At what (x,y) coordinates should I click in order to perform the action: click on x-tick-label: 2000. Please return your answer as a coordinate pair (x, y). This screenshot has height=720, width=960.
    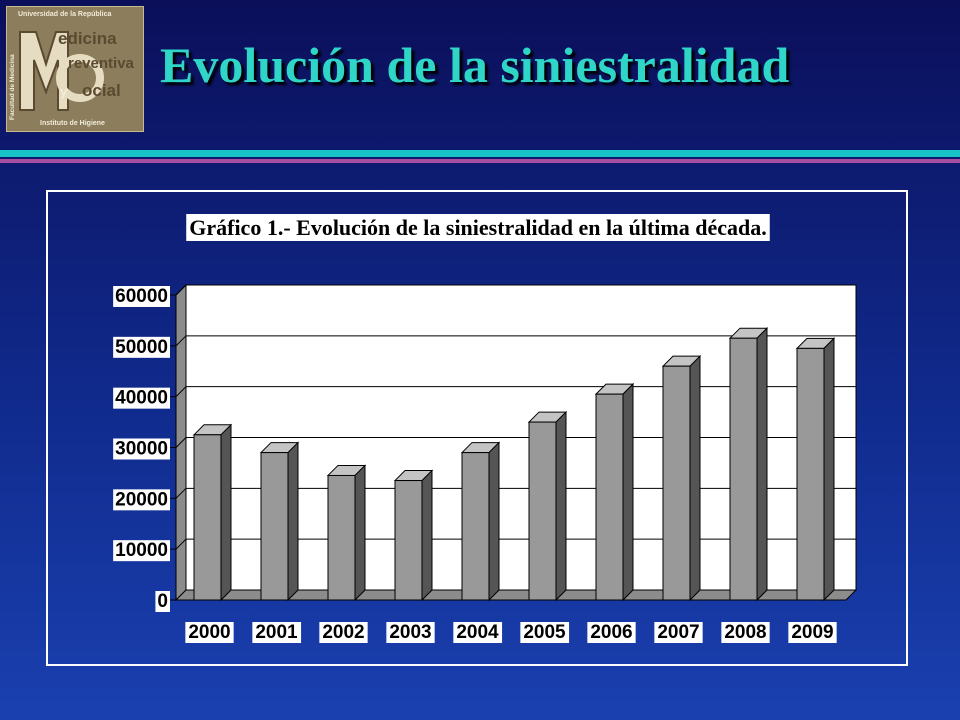
    Looking at the image, I should click on (209, 632).